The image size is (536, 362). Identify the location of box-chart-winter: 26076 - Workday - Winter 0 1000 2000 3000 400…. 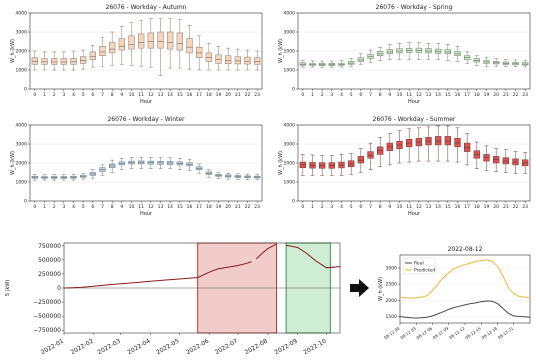
(136, 166).